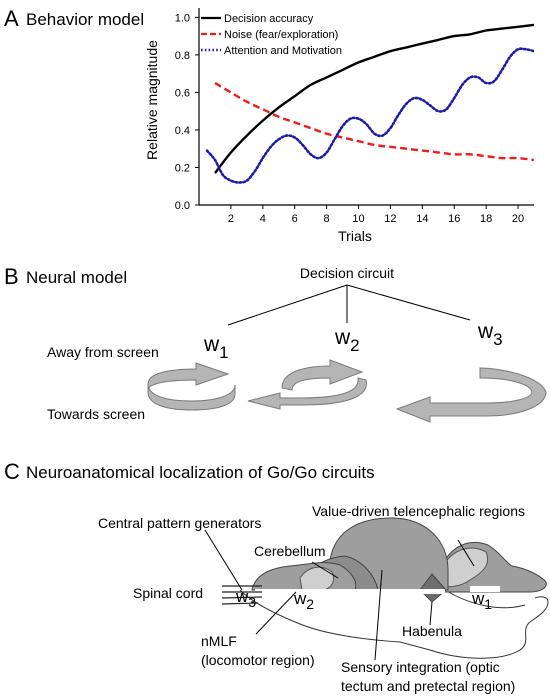 The width and height of the screenshot is (550, 699). Describe the element at coordinates (325, 570) in the screenshot. I see `leader-cerebellum` at that location.